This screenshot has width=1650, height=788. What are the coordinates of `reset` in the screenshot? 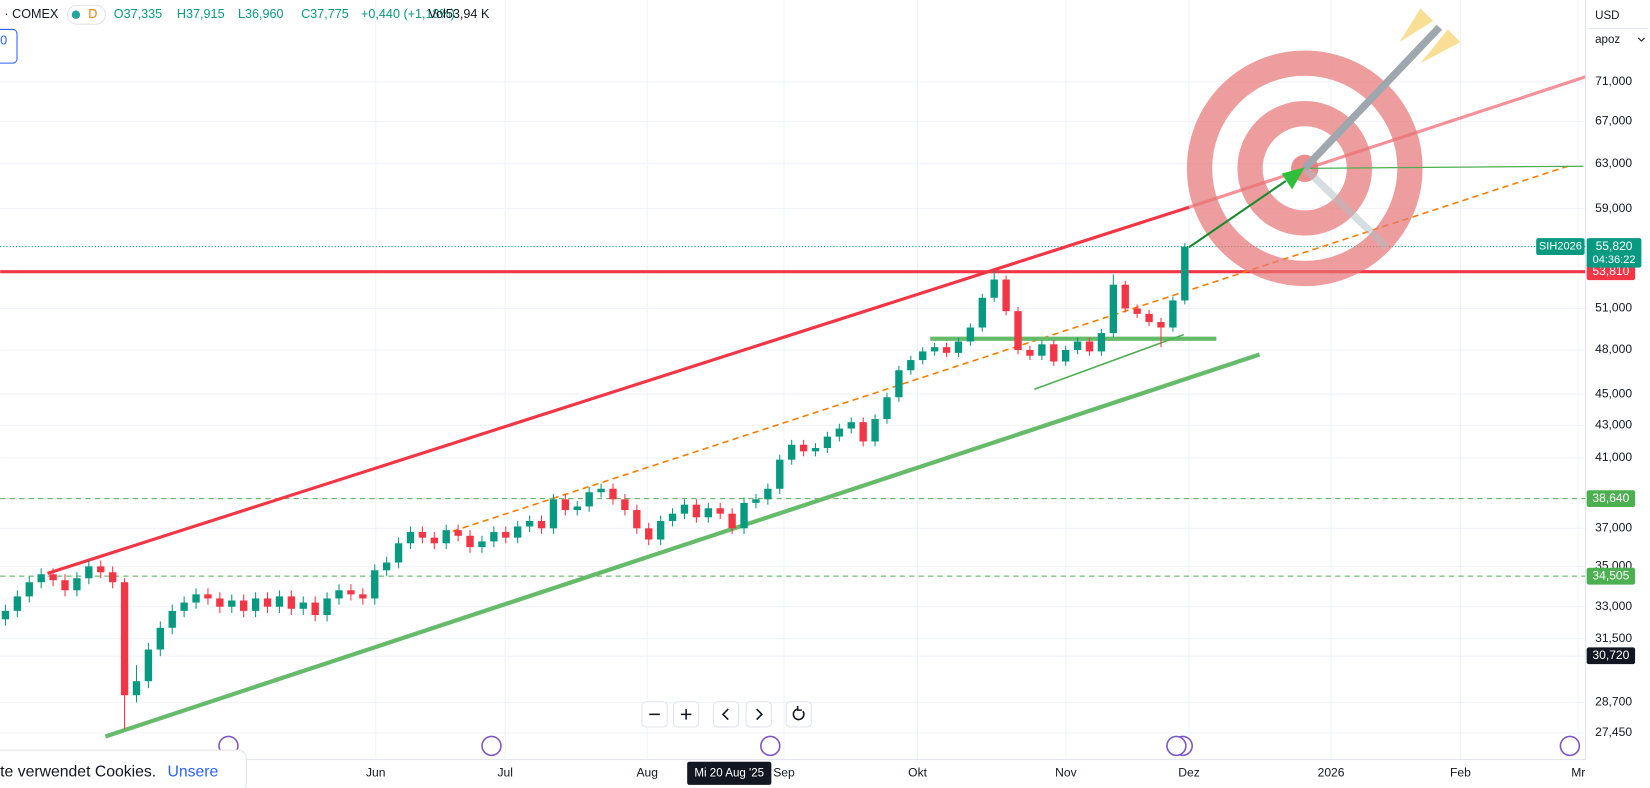 It's located at (798, 714).